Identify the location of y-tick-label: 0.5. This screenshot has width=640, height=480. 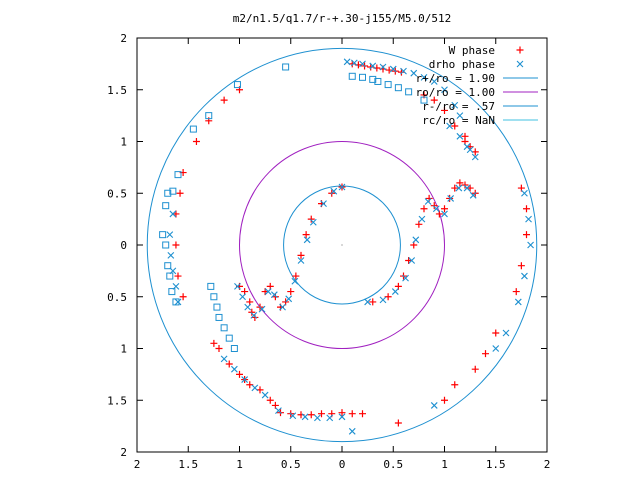
(117, 193).